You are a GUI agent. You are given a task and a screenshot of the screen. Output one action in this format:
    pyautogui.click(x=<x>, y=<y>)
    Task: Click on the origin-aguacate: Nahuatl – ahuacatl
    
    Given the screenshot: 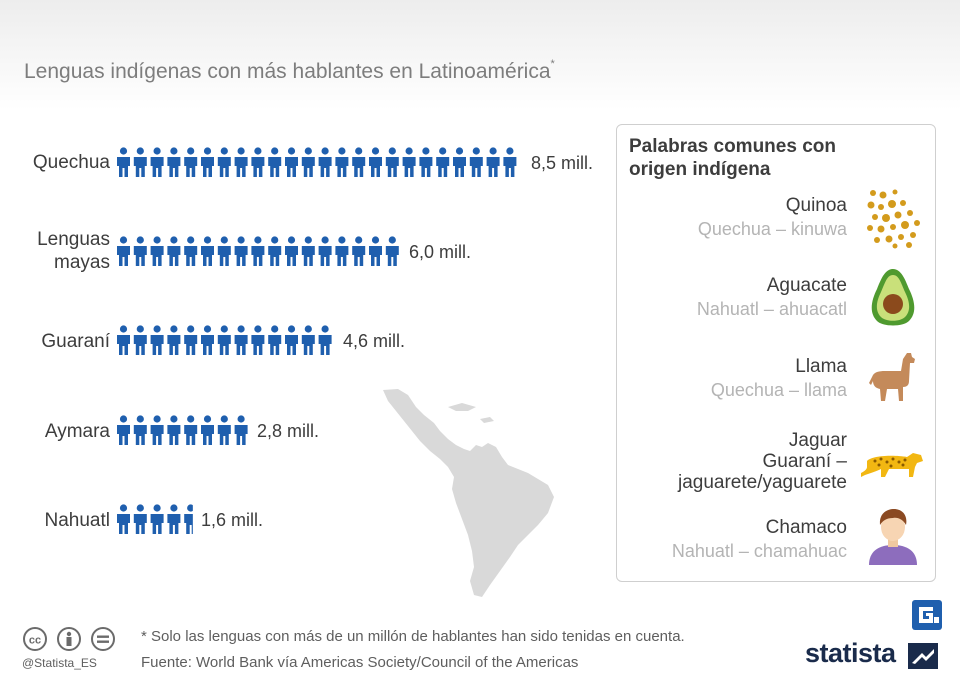 What is the action you would take?
    pyautogui.click(x=771, y=309)
    